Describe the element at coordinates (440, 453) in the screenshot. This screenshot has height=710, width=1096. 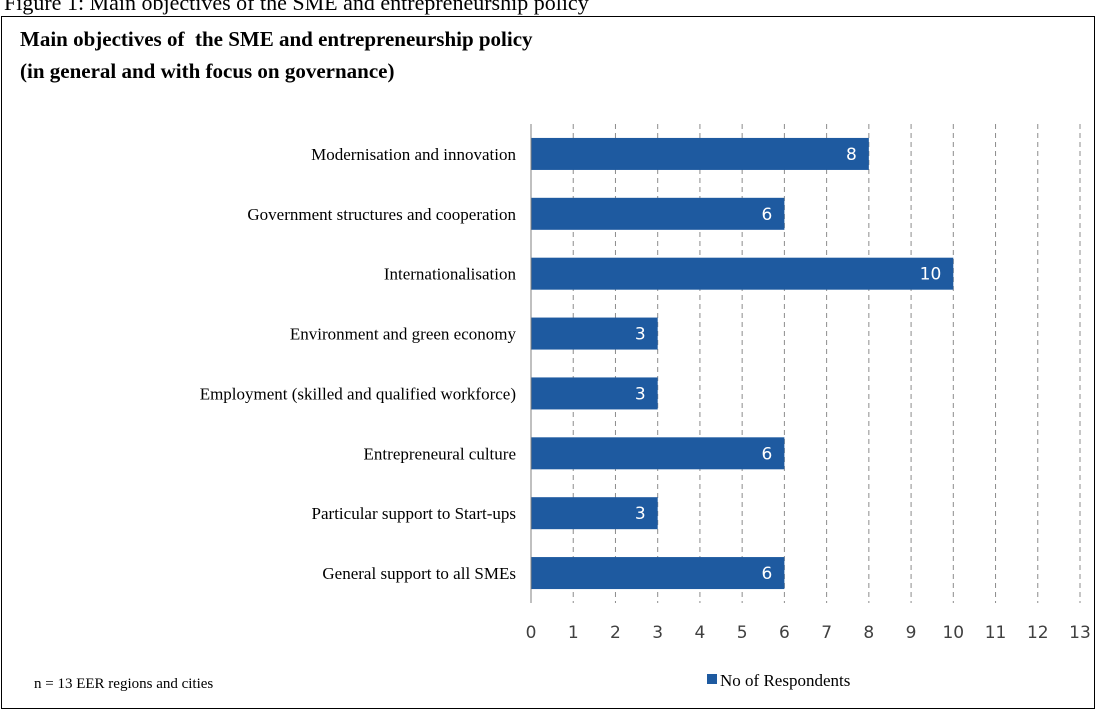
I see `category-label: Entrepreneural culture` at that location.